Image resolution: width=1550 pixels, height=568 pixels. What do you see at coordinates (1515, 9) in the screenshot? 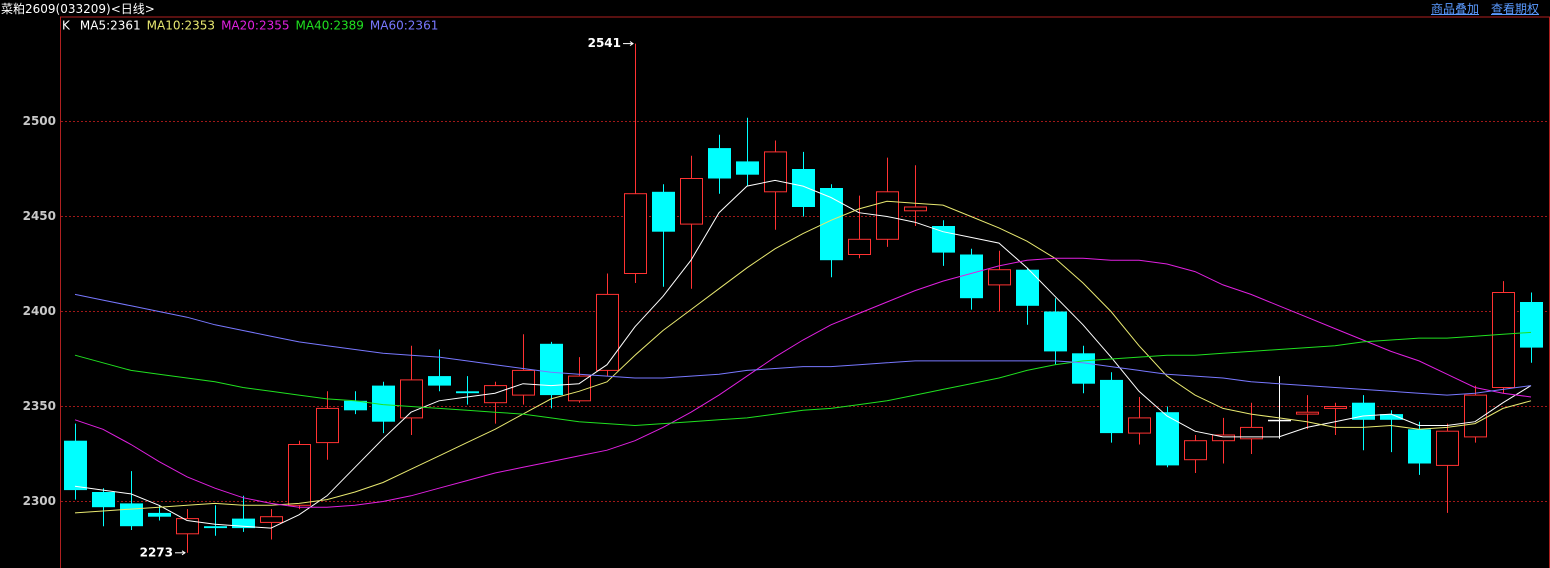
I see `options-link: 查看期权` at bounding box center [1515, 9].